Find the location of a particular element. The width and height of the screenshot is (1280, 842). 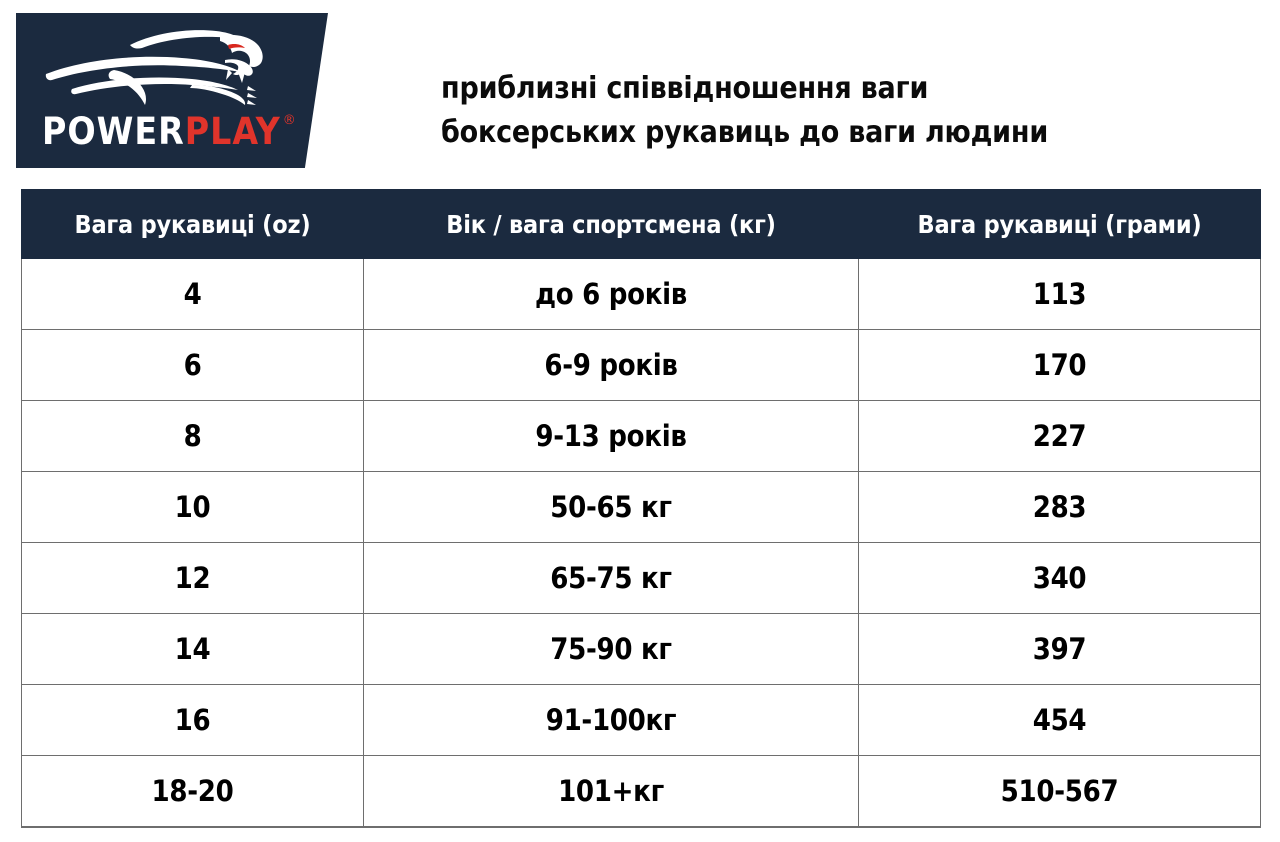

cell-glove-oz: 12 is located at coordinates (192, 578).